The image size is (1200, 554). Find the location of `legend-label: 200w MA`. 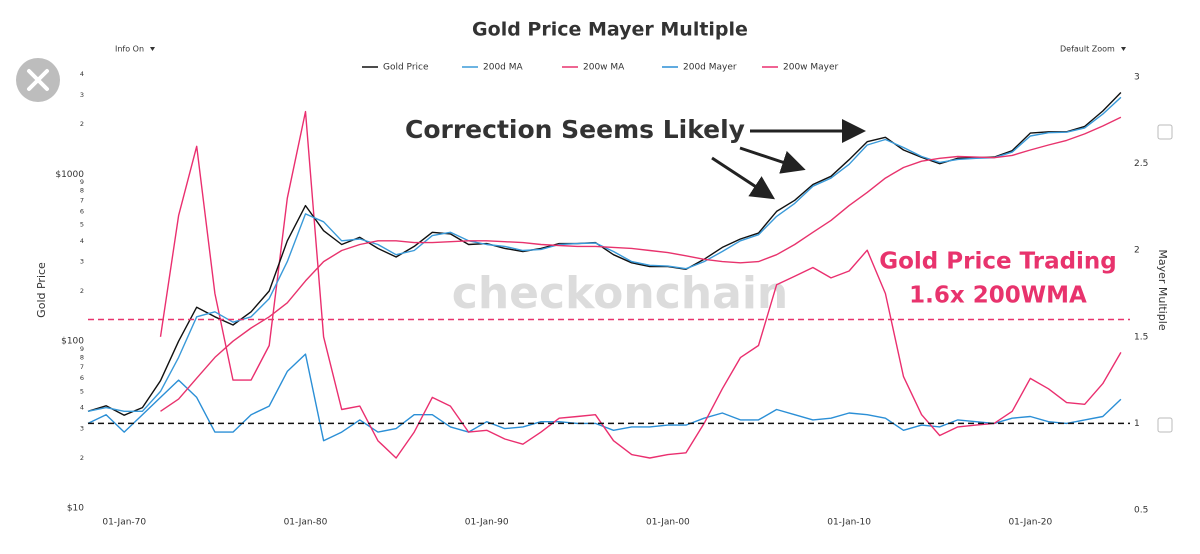

legend-label: 200w MA is located at coordinates (604, 68).